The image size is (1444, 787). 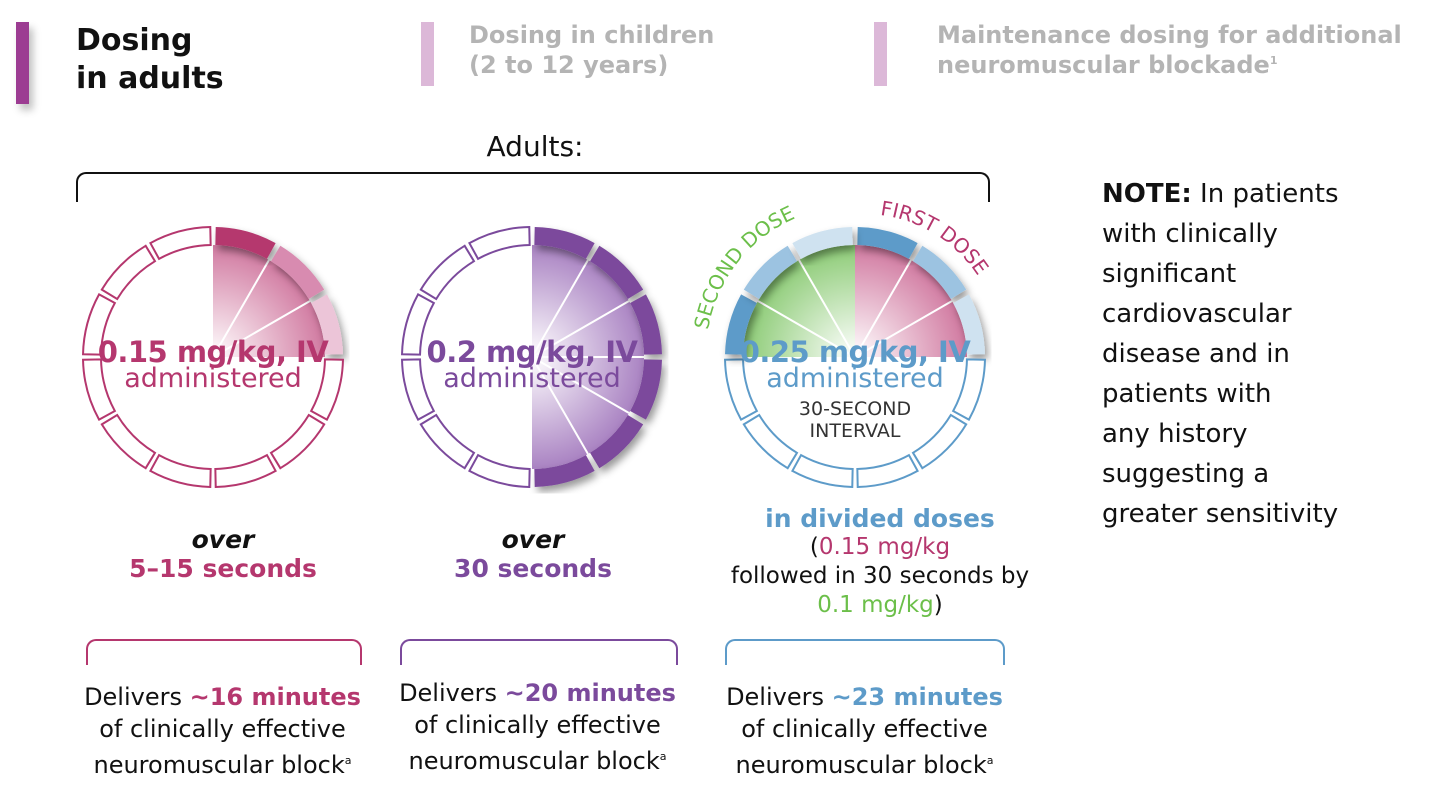 I want to click on section-label: Adults:, so click(x=535, y=146).